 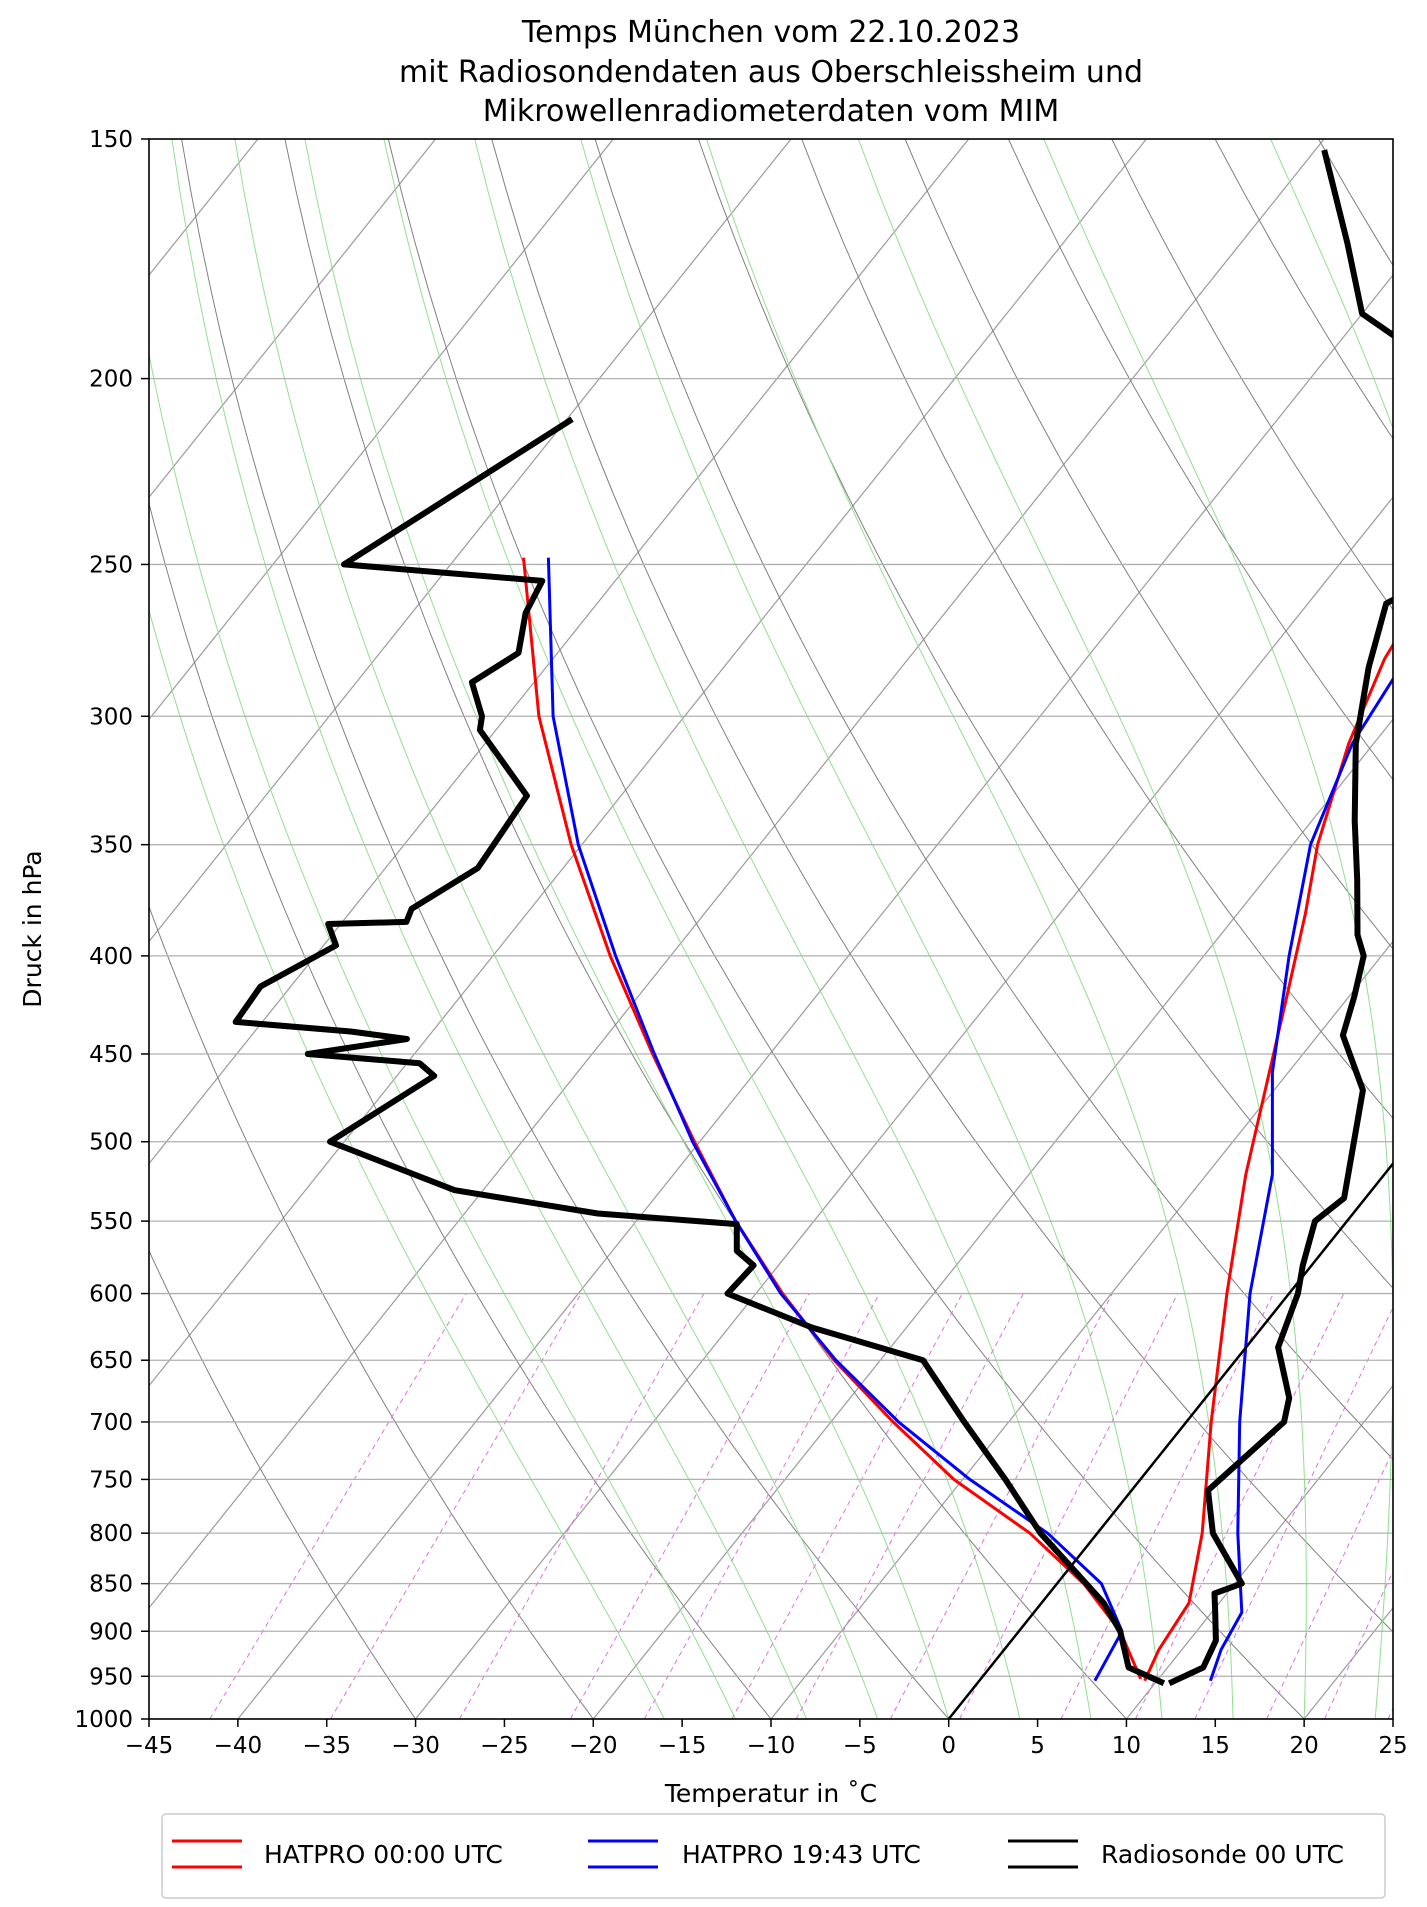 I want to click on y-tick-label: 650, so click(x=111, y=1361).